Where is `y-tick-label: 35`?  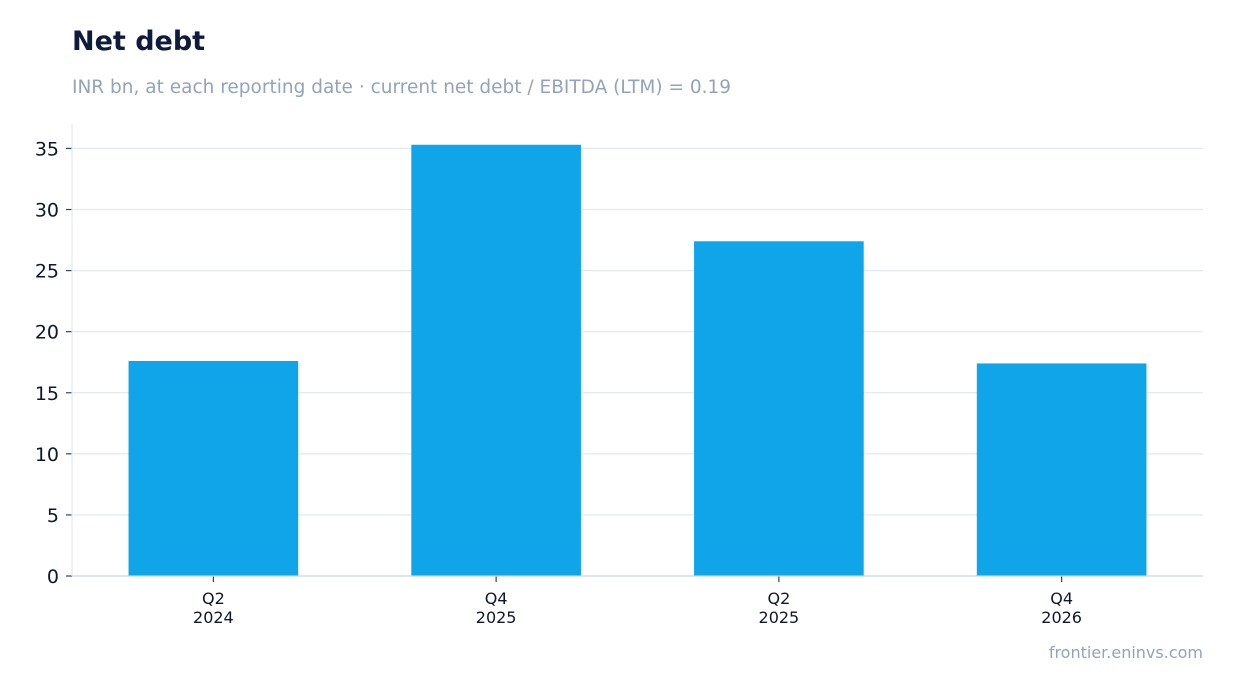
y-tick-label: 35 is located at coordinates (47, 149).